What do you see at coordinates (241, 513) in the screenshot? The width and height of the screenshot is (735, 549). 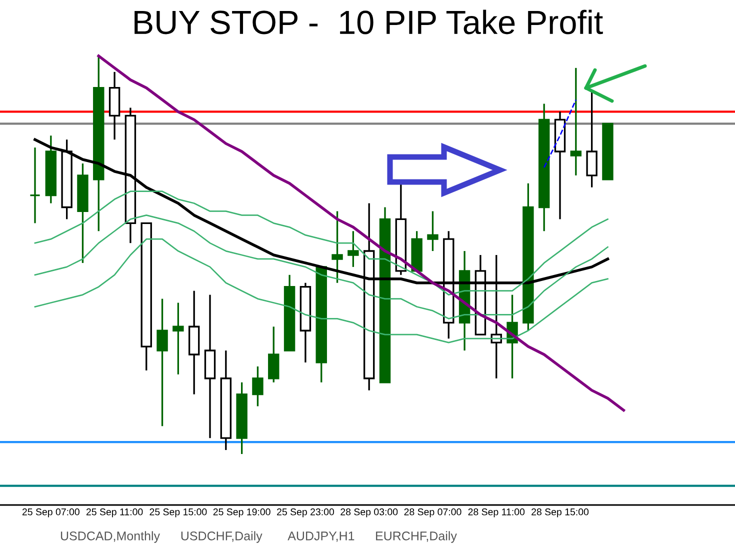 I see `x-tick-label: 25 Sep 19:00` at bounding box center [241, 513].